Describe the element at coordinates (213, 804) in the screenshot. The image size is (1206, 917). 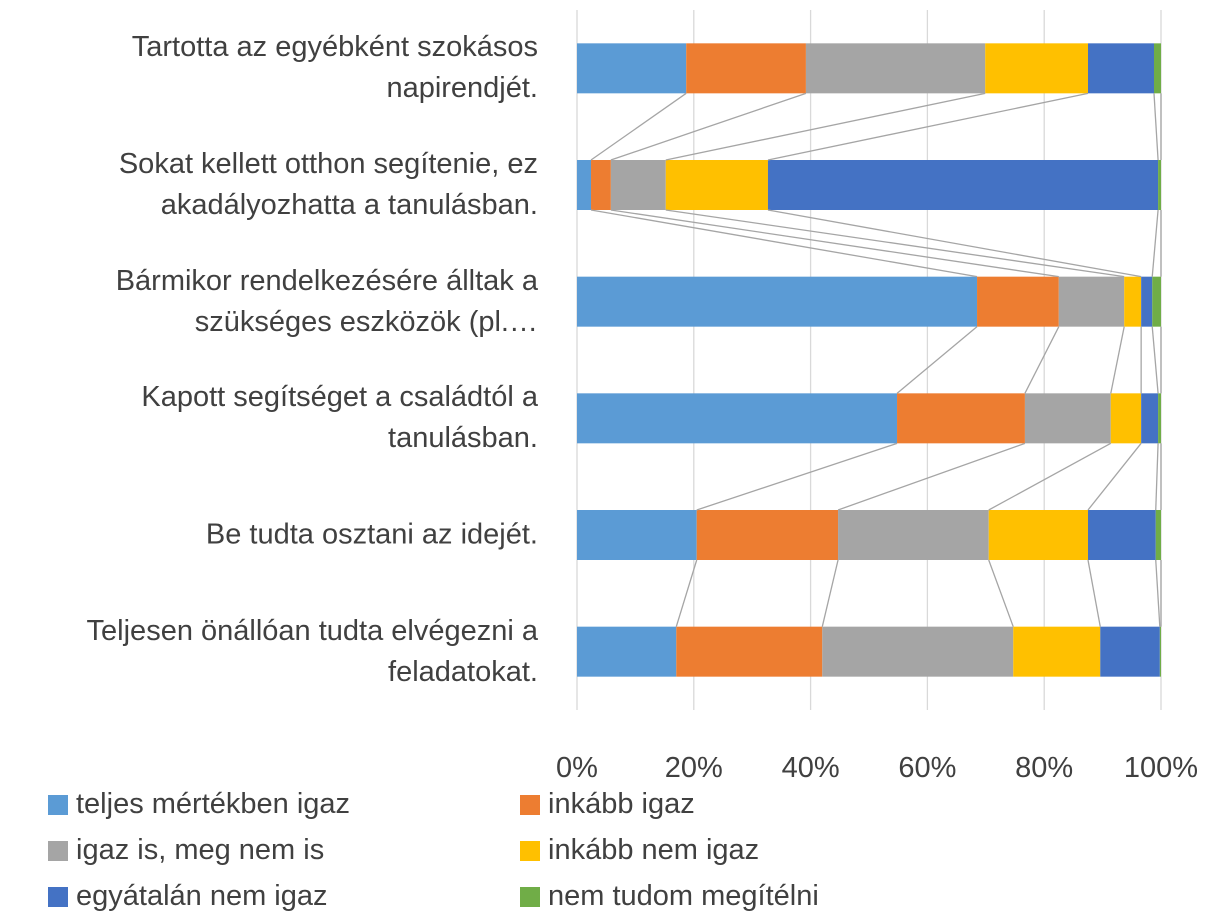
I see `legend-label: teljes mértékben igaz` at that location.